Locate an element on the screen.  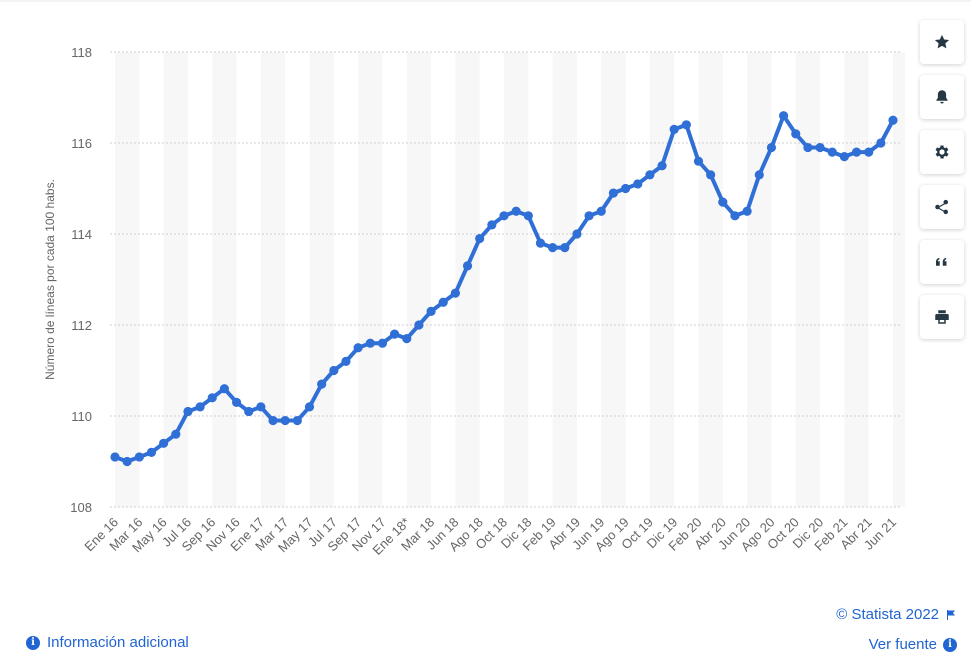
additional-info-link: i Información adicional is located at coordinates (107, 642).